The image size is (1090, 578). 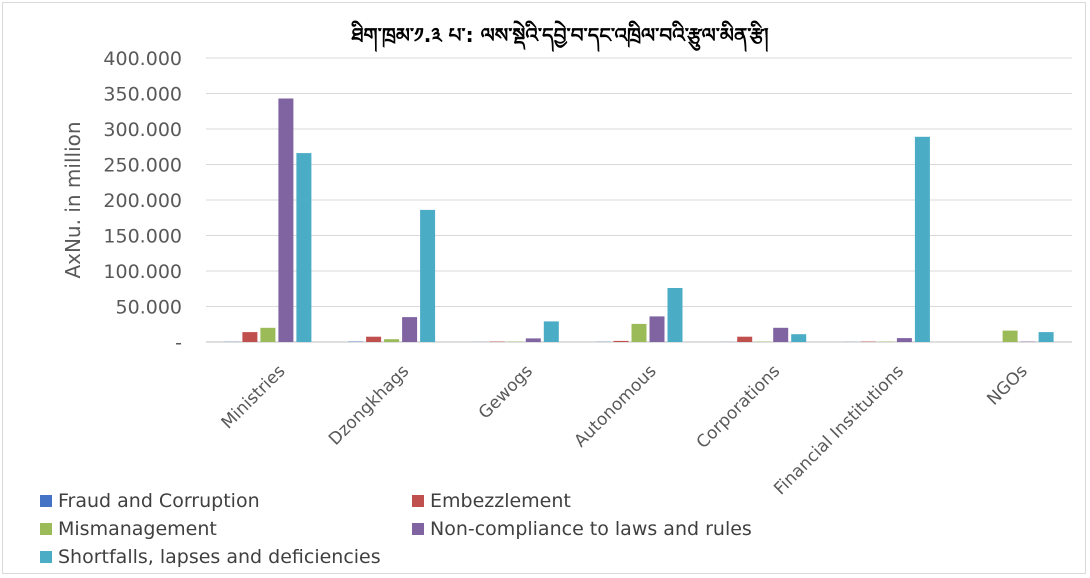 What do you see at coordinates (149, 308) in the screenshot?
I see `y-tick-label: 50.000` at bounding box center [149, 308].